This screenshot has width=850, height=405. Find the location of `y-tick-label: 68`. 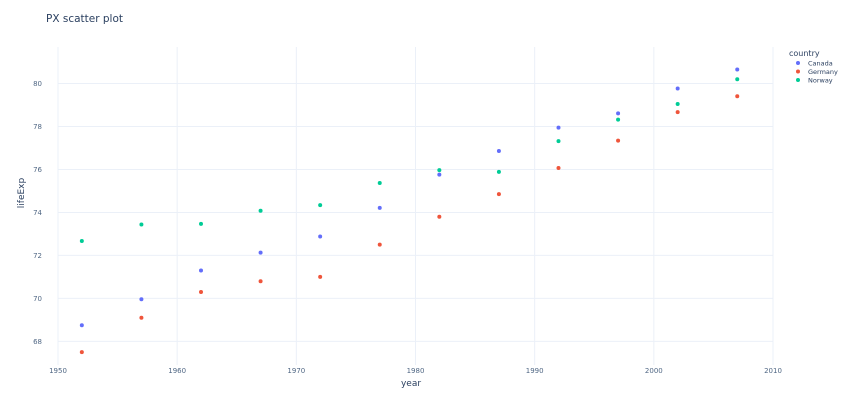

y-tick-label: 68 is located at coordinates (37, 342).